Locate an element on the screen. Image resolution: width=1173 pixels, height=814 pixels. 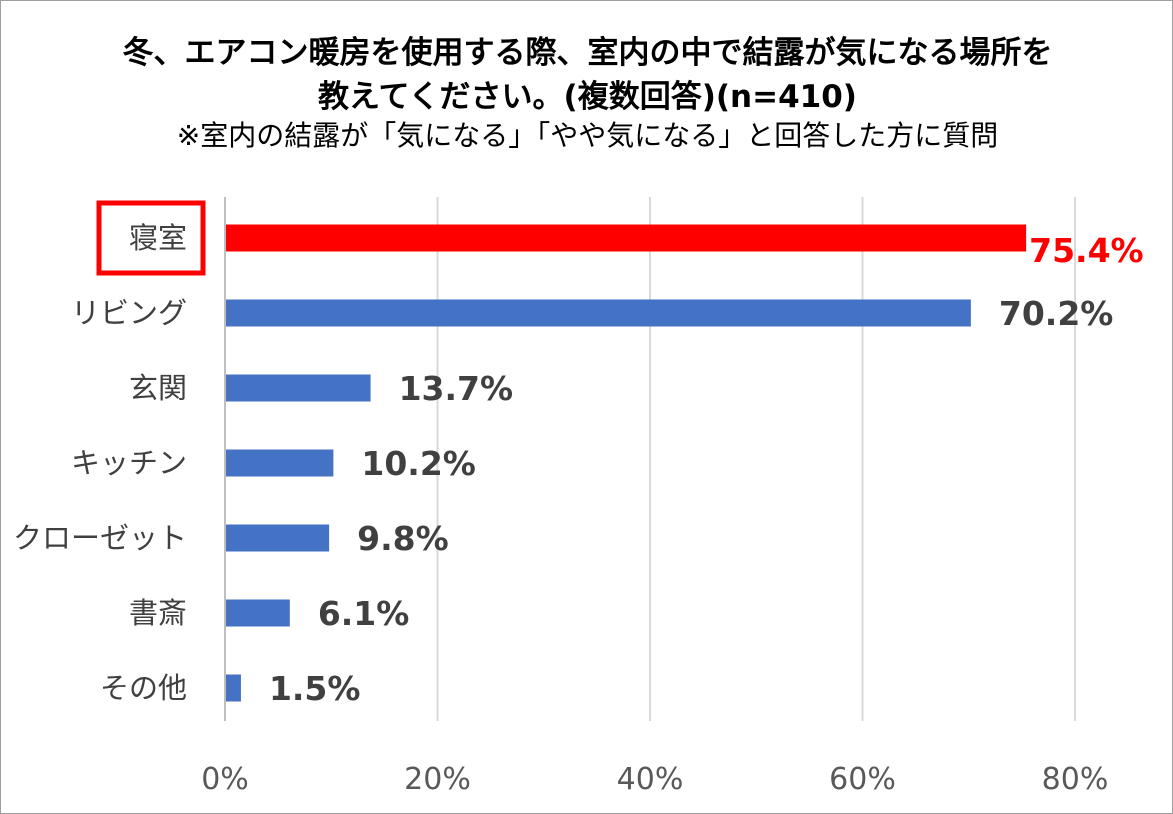
highlight-box is located at coordinates (151, 238).